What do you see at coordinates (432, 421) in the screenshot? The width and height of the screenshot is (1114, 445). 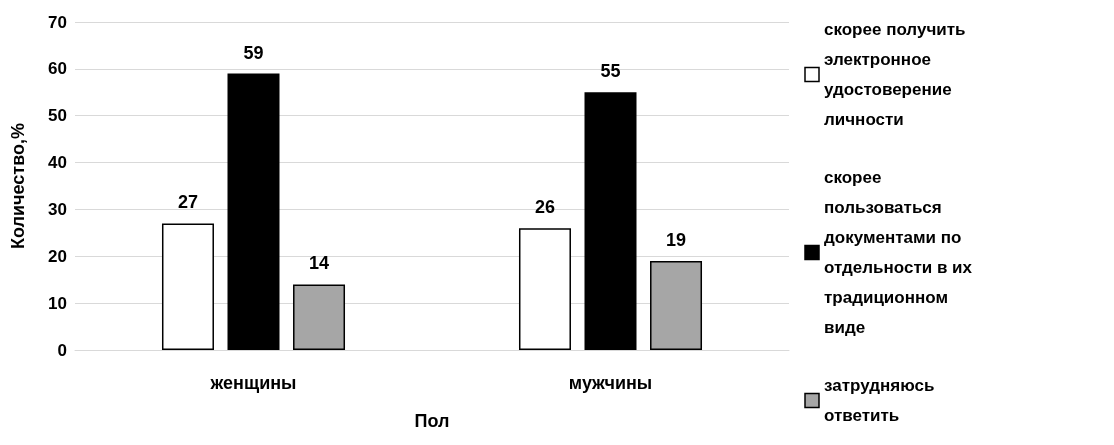 I see `x-axis-title: Пол` at bounding box center [432, 421].